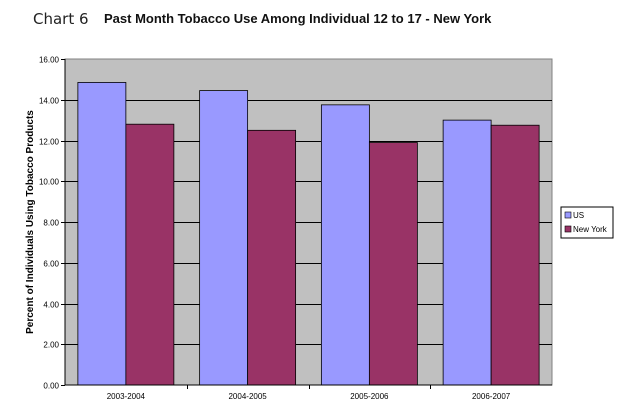 The height and width of the screenshot is (409, 634). What do you see at coordinates (49, 60) in the screenshot?
I see `y-tick-label: 16.00` at bounding box center [49, 60].